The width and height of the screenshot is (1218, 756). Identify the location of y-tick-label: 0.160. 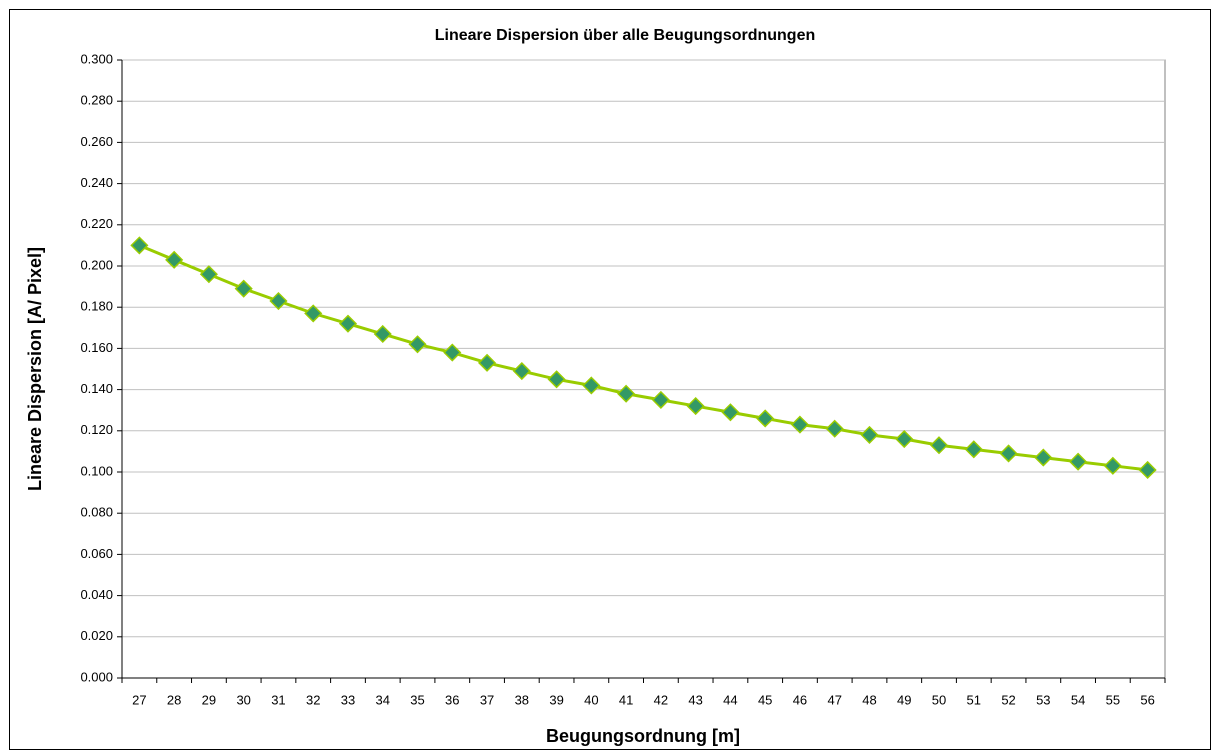
(96, 347).